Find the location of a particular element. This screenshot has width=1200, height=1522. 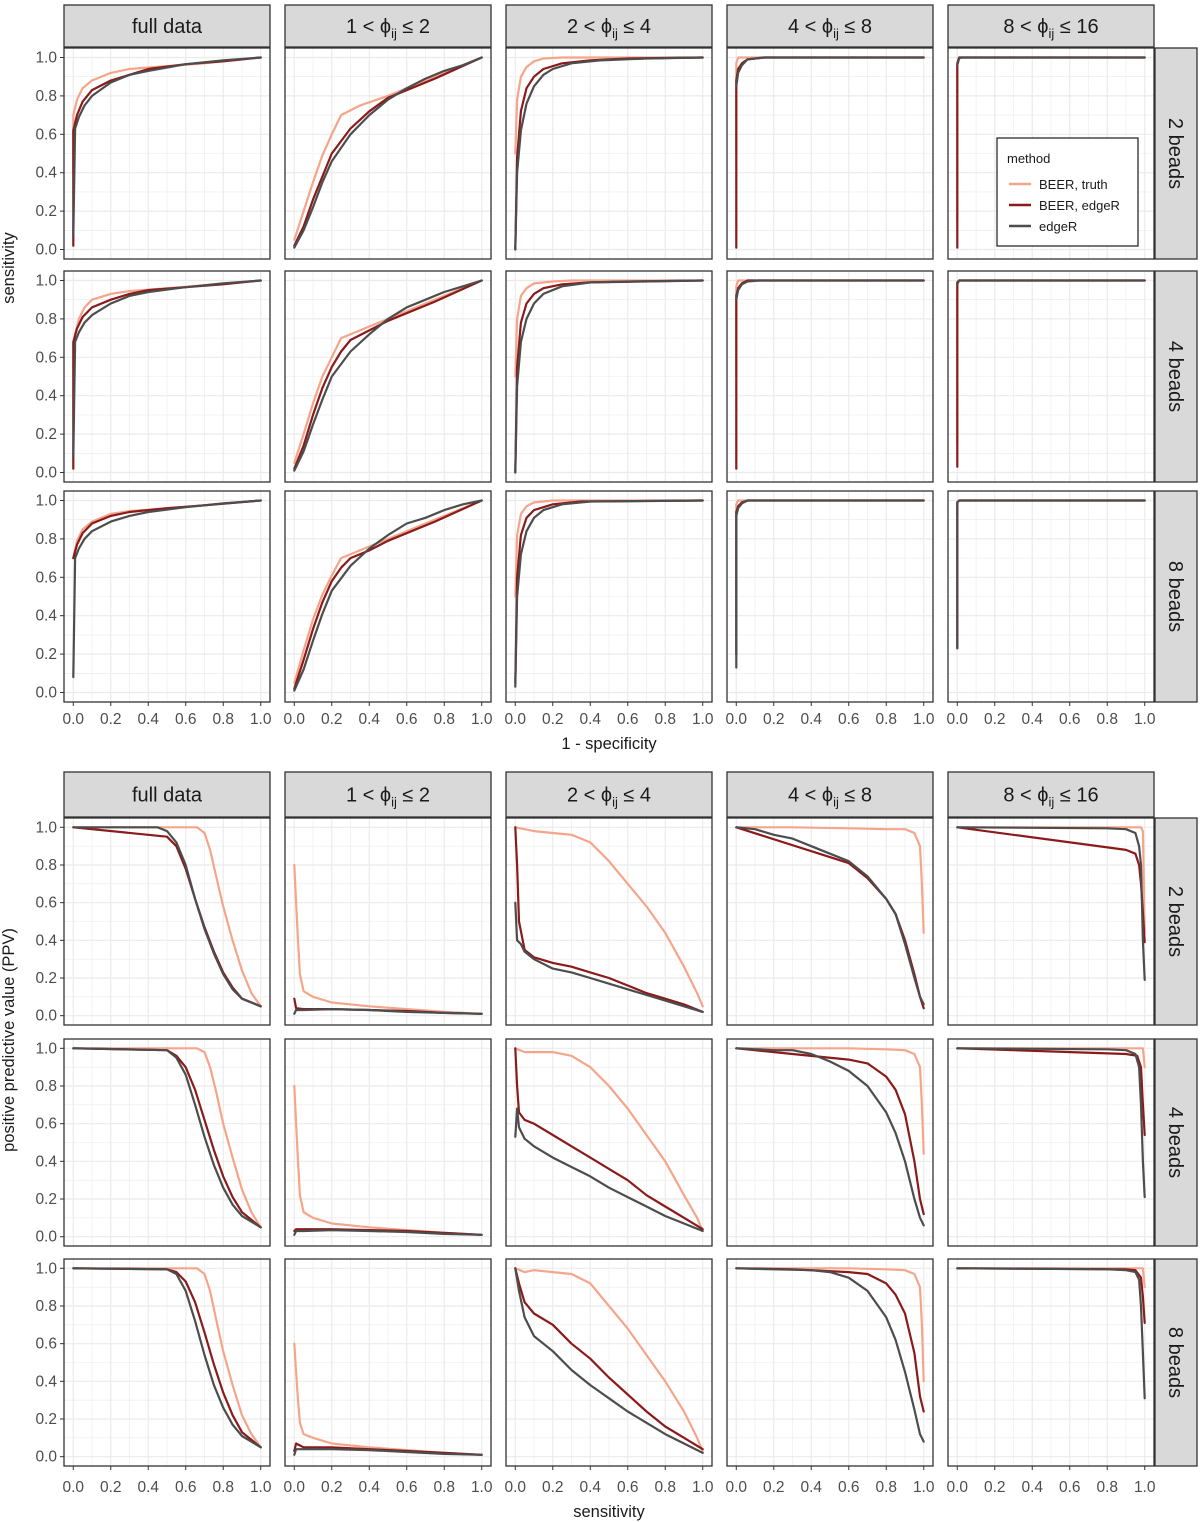

row-strip-label: 4 beads is located at coordinates (1175, 376).